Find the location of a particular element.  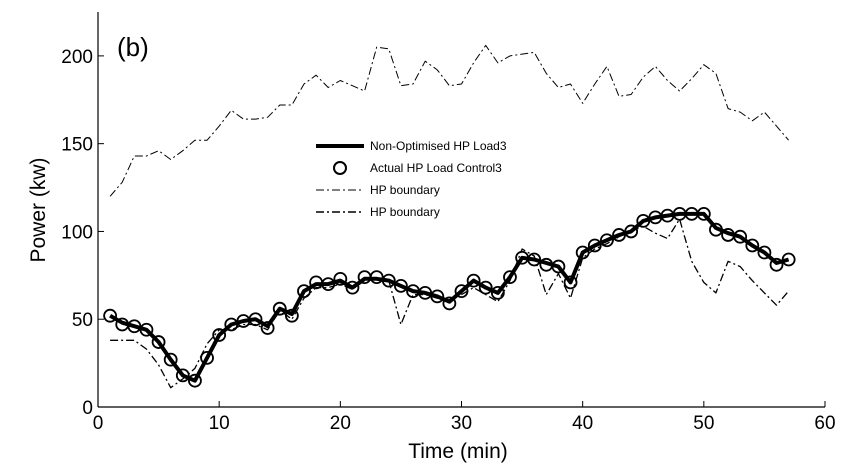

x-tick-label: 60 is located at coordinates (824, 423).